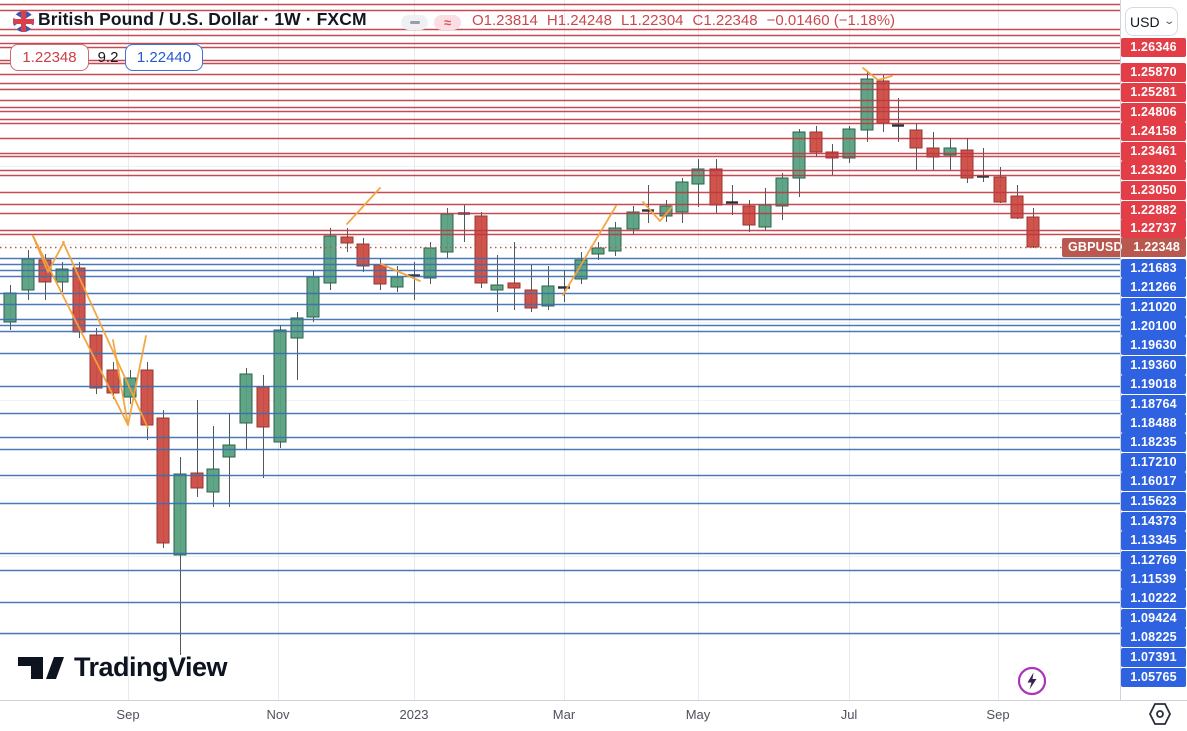 This screenshot has height=731, width=1187. What do you see at coordinates (202, 19) in the screenshot?
I see `symbol-title: British Pound / U.S. Dollar · 1W · FXCM` at bounding box center [202, 19].